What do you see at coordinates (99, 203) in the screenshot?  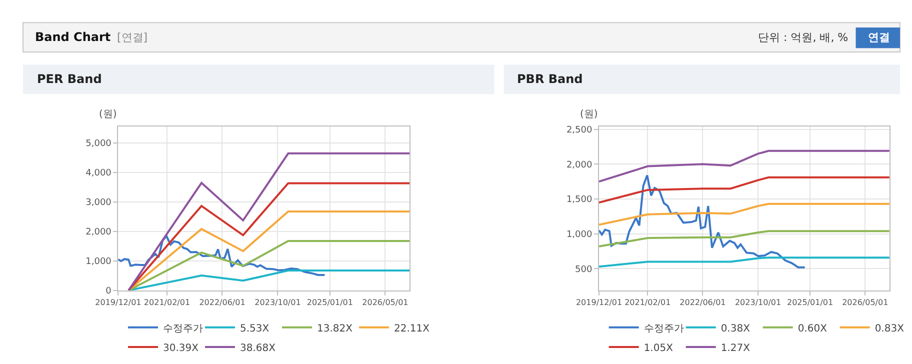 I see `y-tick-label: 3,000` at bounding box center [99, 203].